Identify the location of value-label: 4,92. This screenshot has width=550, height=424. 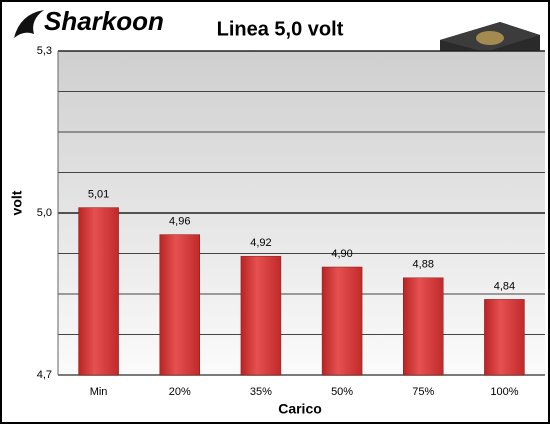
(260, 243).